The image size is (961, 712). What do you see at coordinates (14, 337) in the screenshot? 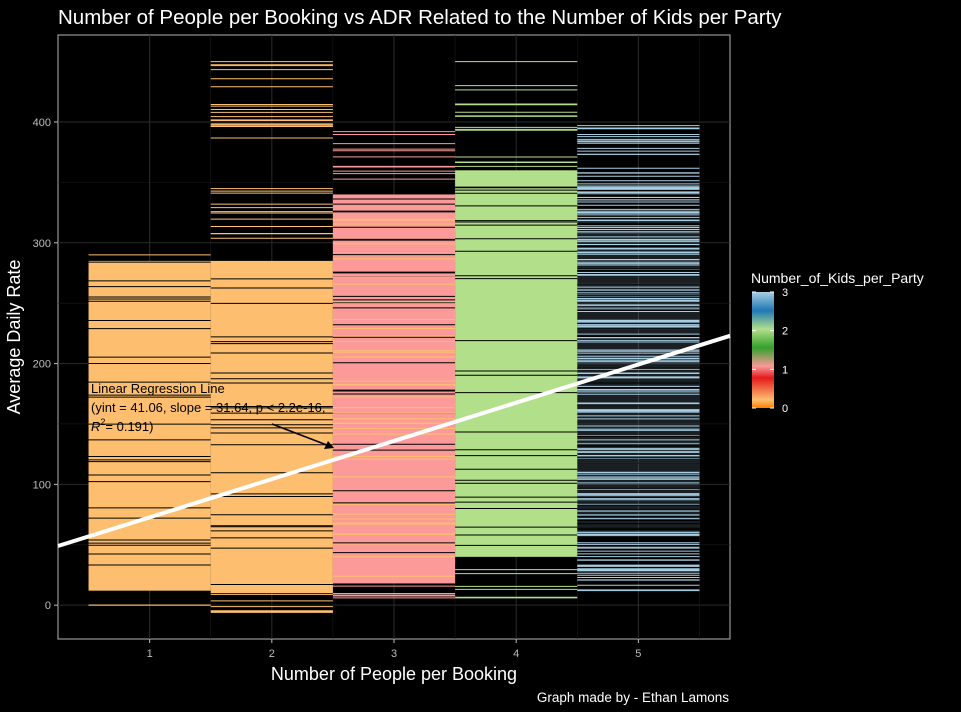
I see `y-axis-title: Average Daily Rate` at bounding box center [14, 337].